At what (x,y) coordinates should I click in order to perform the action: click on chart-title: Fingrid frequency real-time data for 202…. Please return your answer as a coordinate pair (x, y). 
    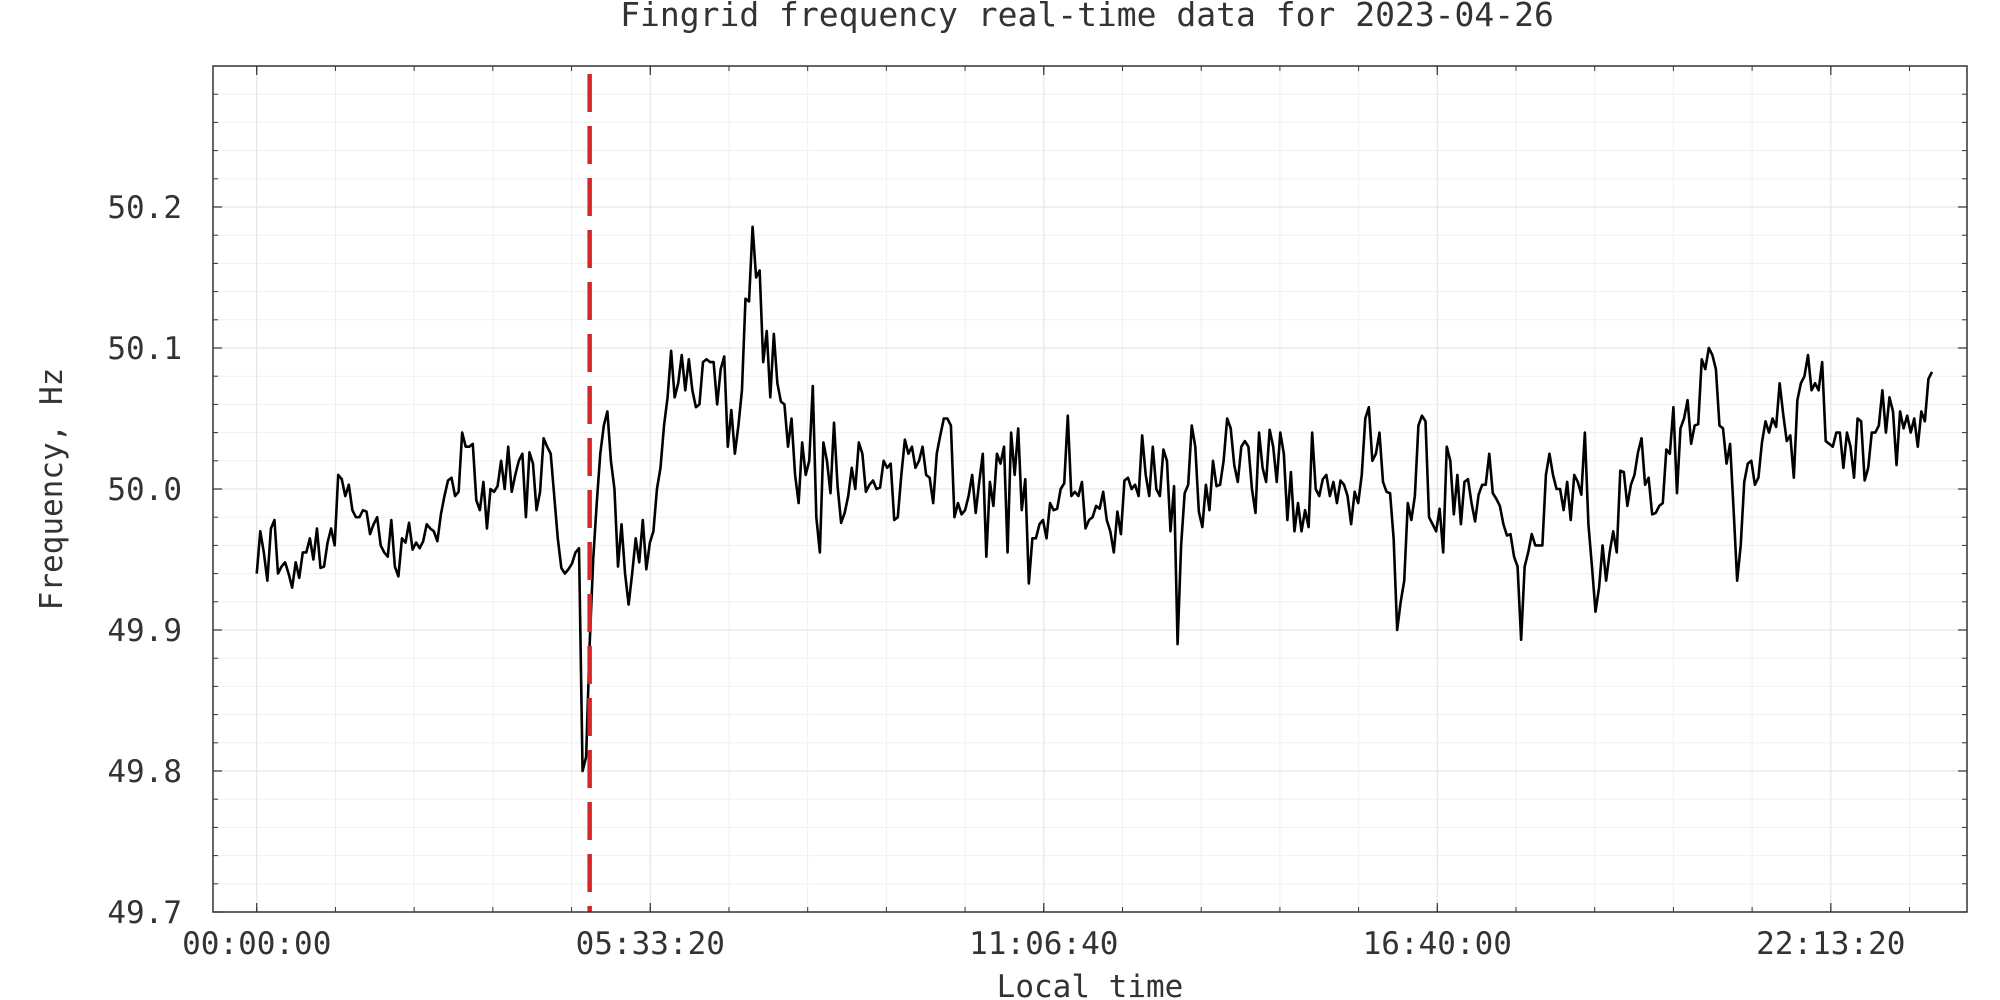
    Looking at the image, I should click on (1087, 17).